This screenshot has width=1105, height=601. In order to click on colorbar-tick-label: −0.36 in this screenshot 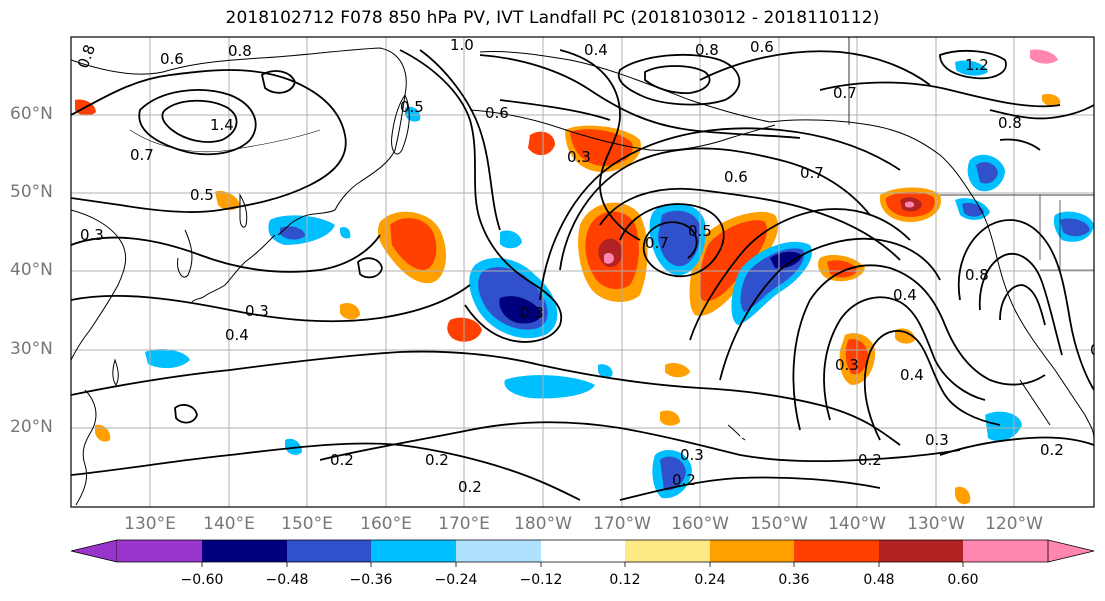, I will do `click(371, 580)`.